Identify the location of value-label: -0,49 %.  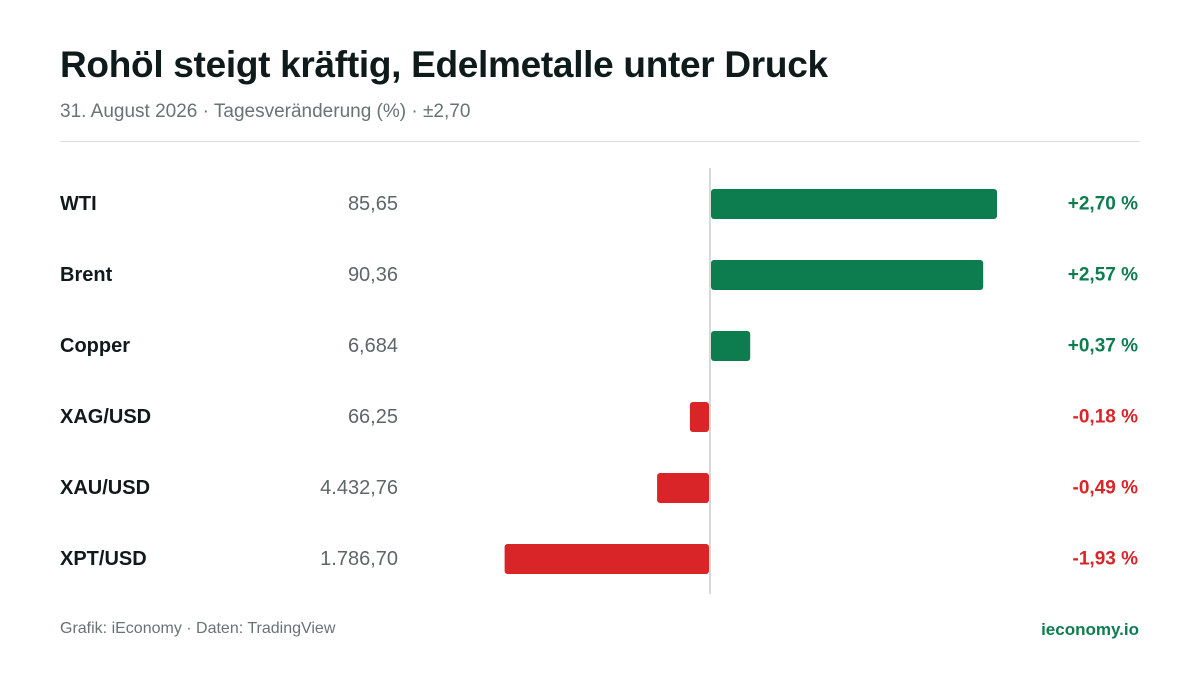
(1106, 488).